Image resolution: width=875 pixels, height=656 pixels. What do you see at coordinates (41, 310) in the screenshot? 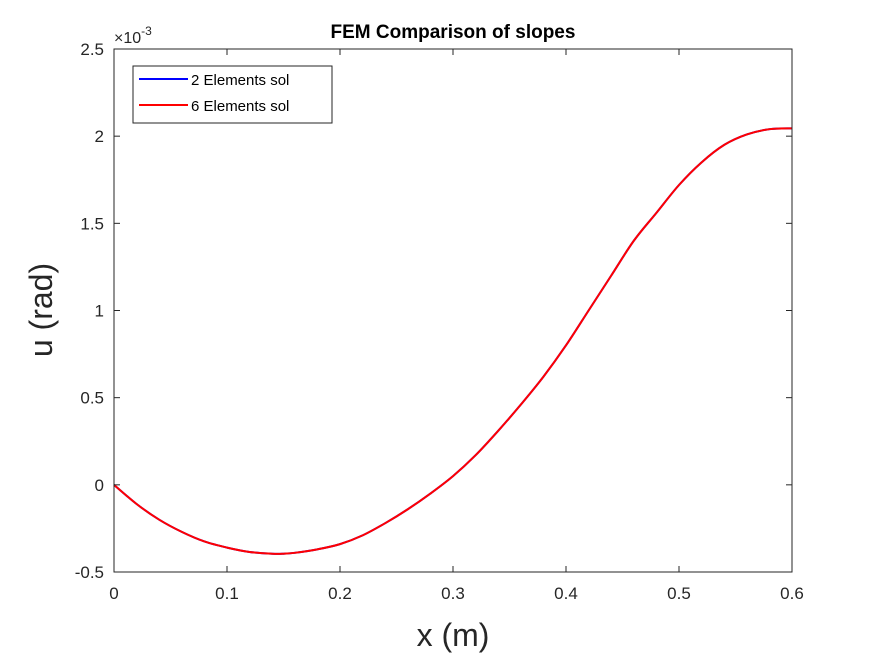
I see `y-axis-label: u (rad)` at bounding box center [41, 310].